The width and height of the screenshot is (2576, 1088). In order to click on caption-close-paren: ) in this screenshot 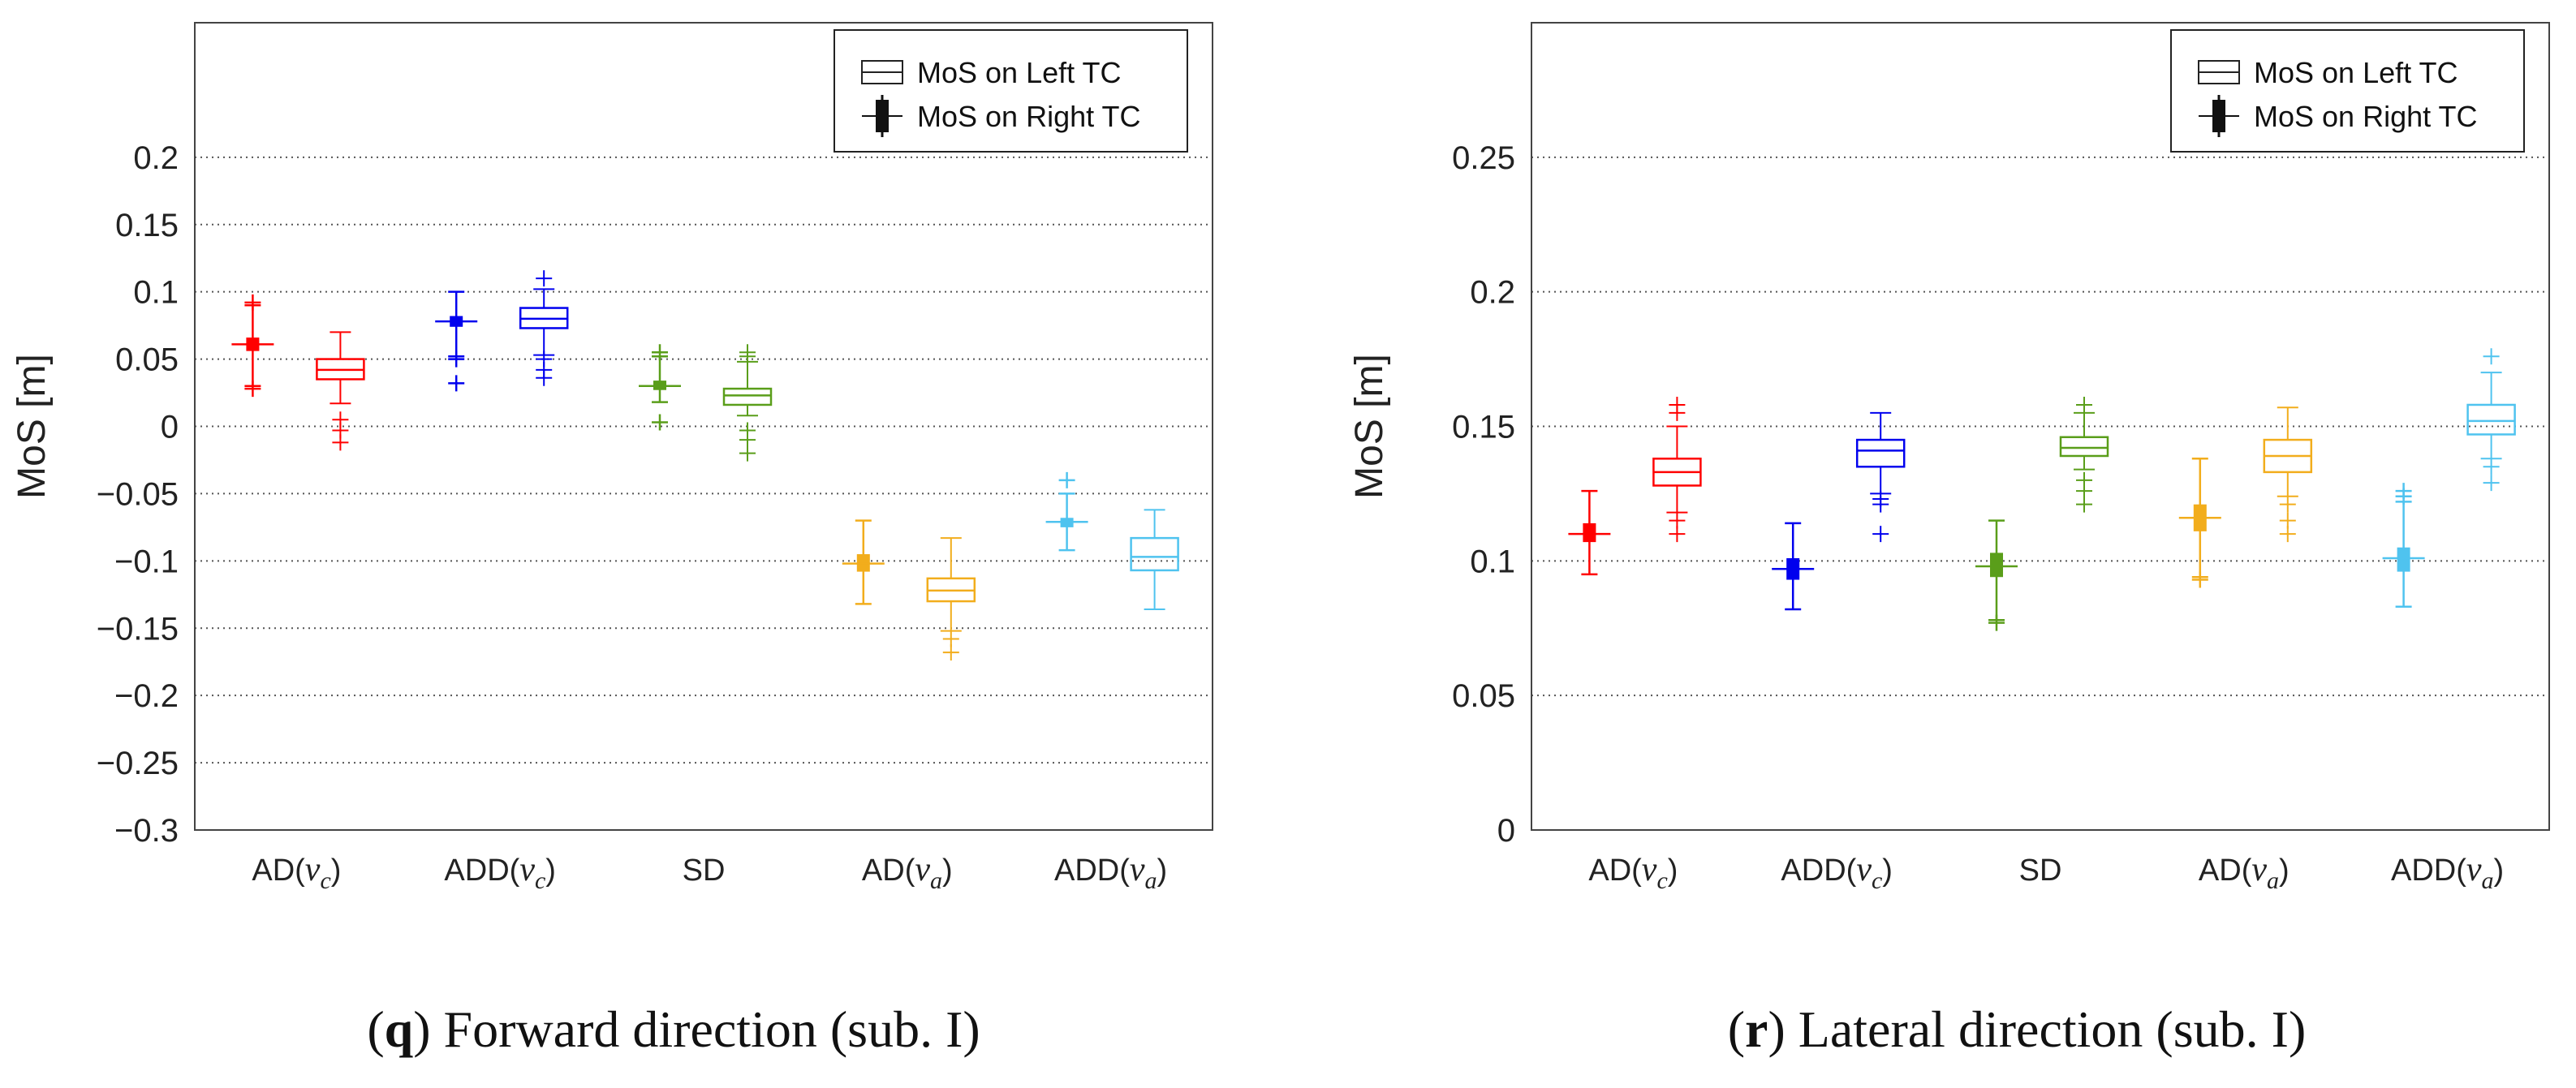, I will do `click(428, 1029)`.